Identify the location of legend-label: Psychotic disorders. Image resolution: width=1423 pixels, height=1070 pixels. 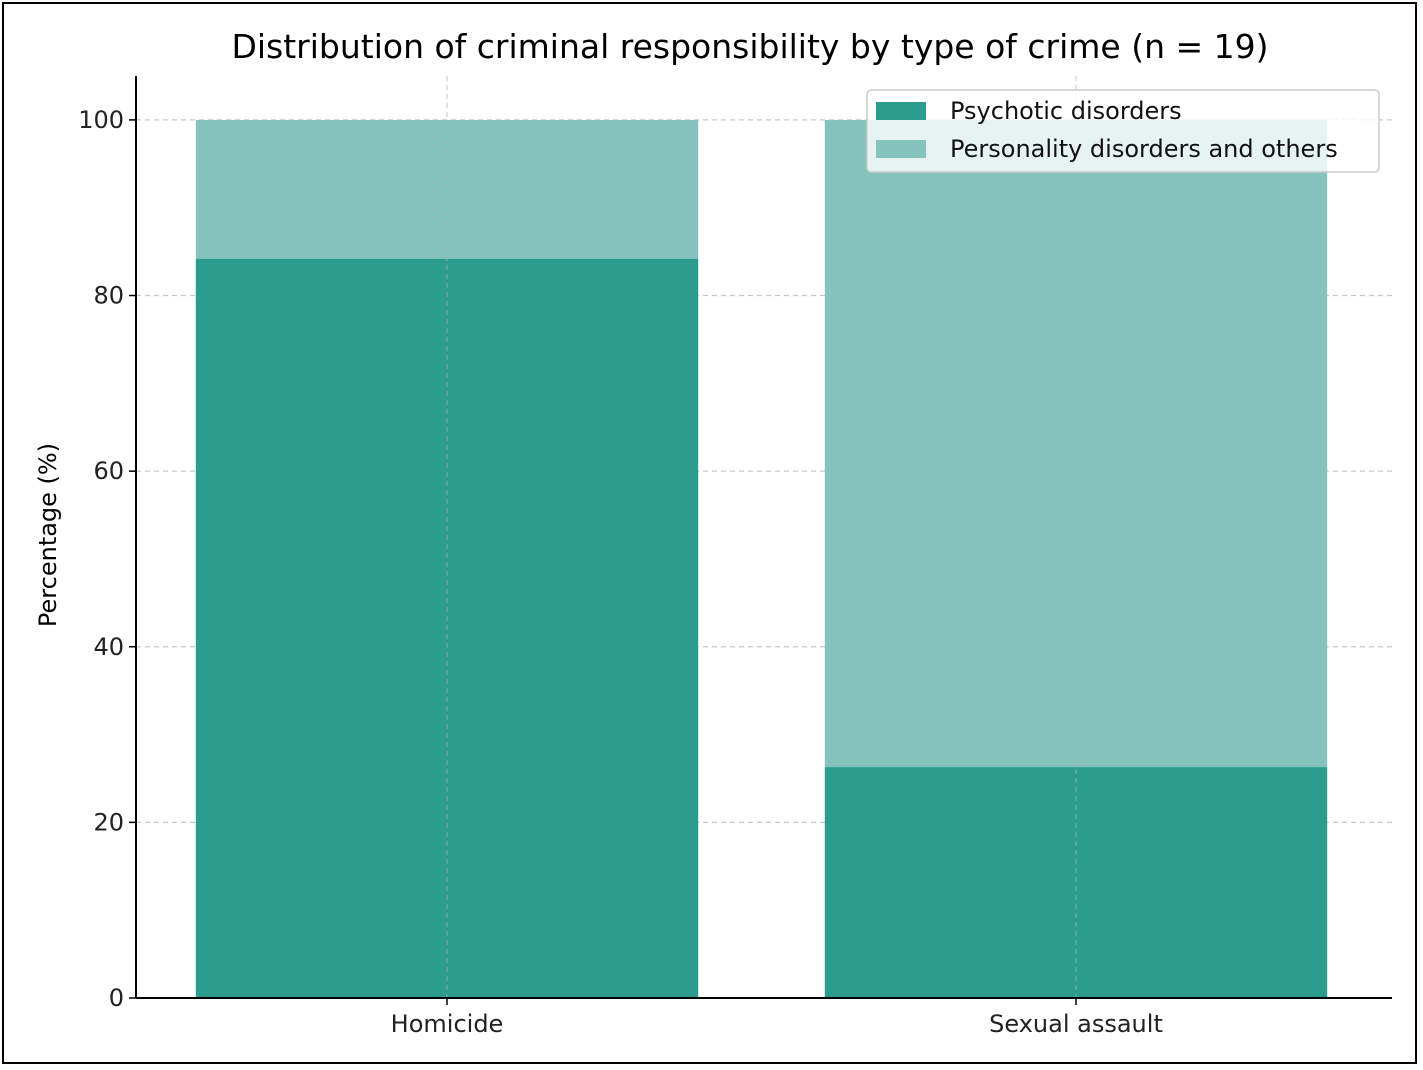
(1066, 111).